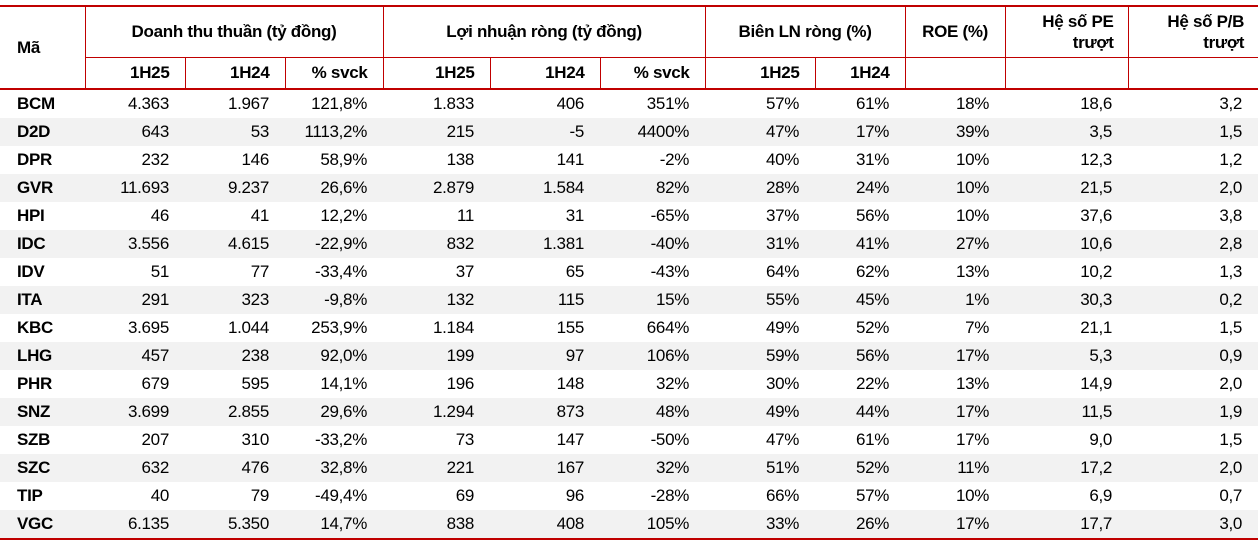 The height and width of the screenshot is (548, 1258). I want to click on value-cell: 11,5, so click(1097, 411).